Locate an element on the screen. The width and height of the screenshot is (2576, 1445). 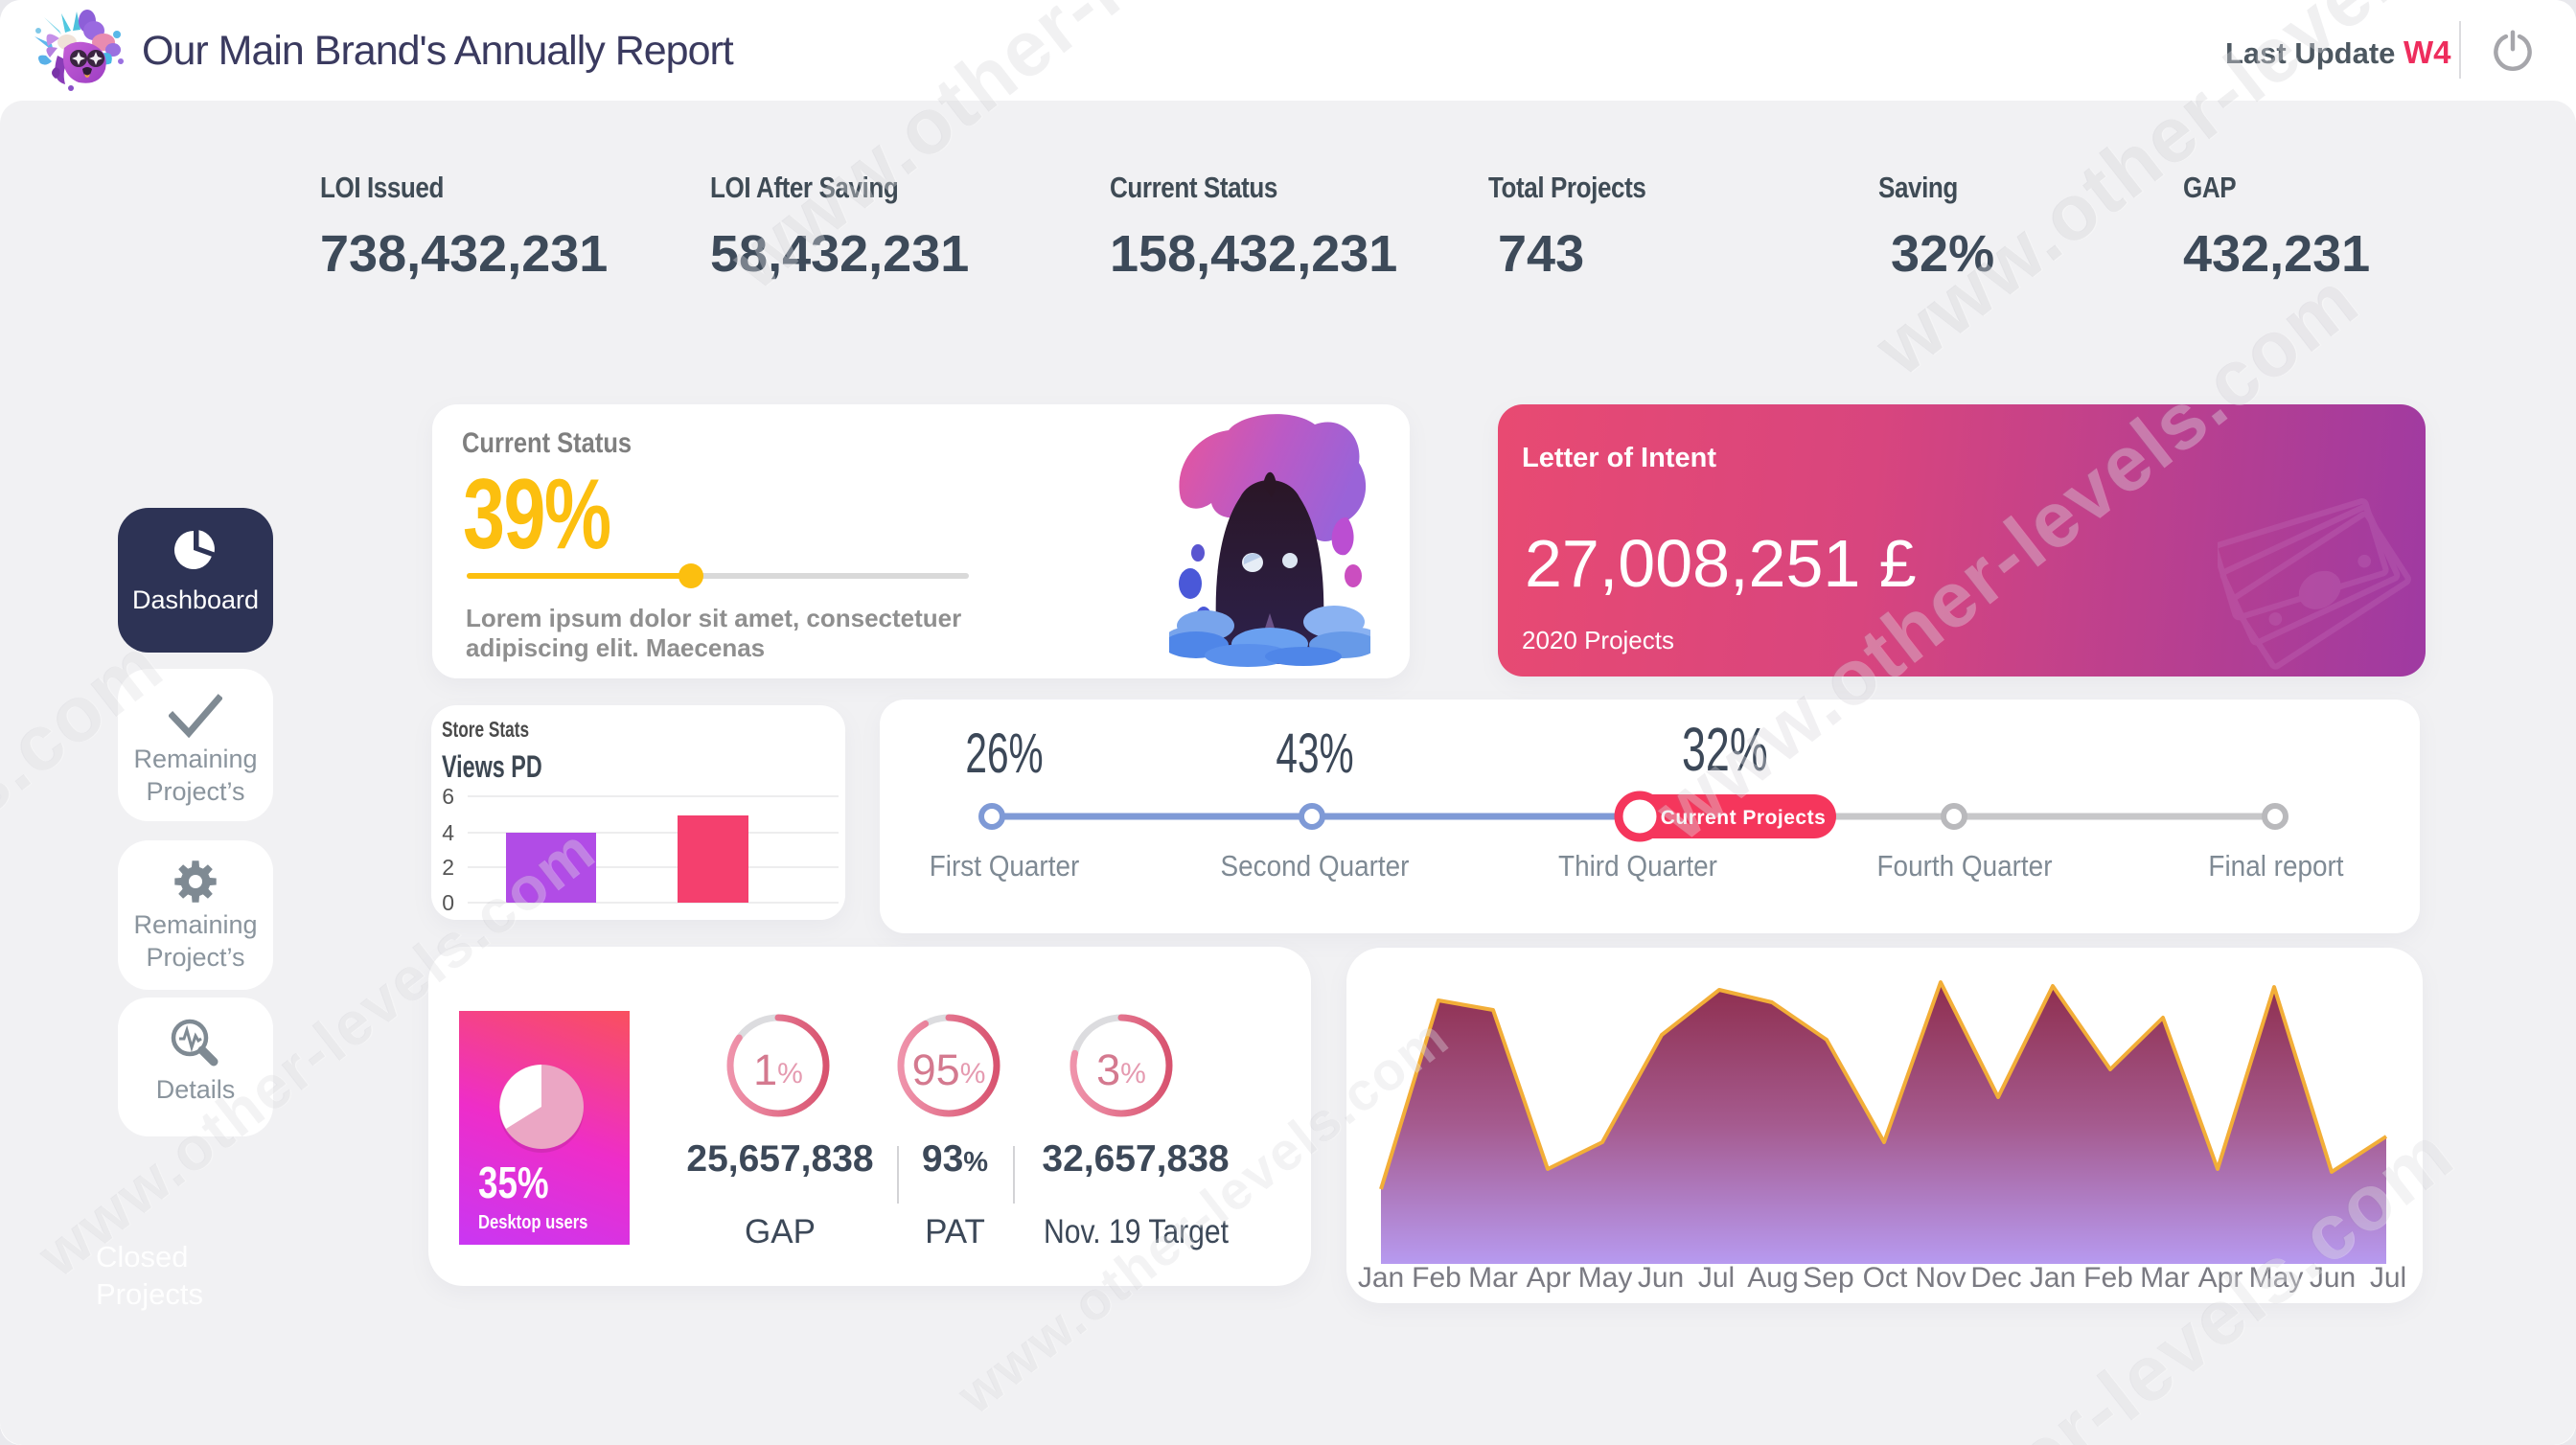
svg-text: 95% is located at coordinates (949, 1069).